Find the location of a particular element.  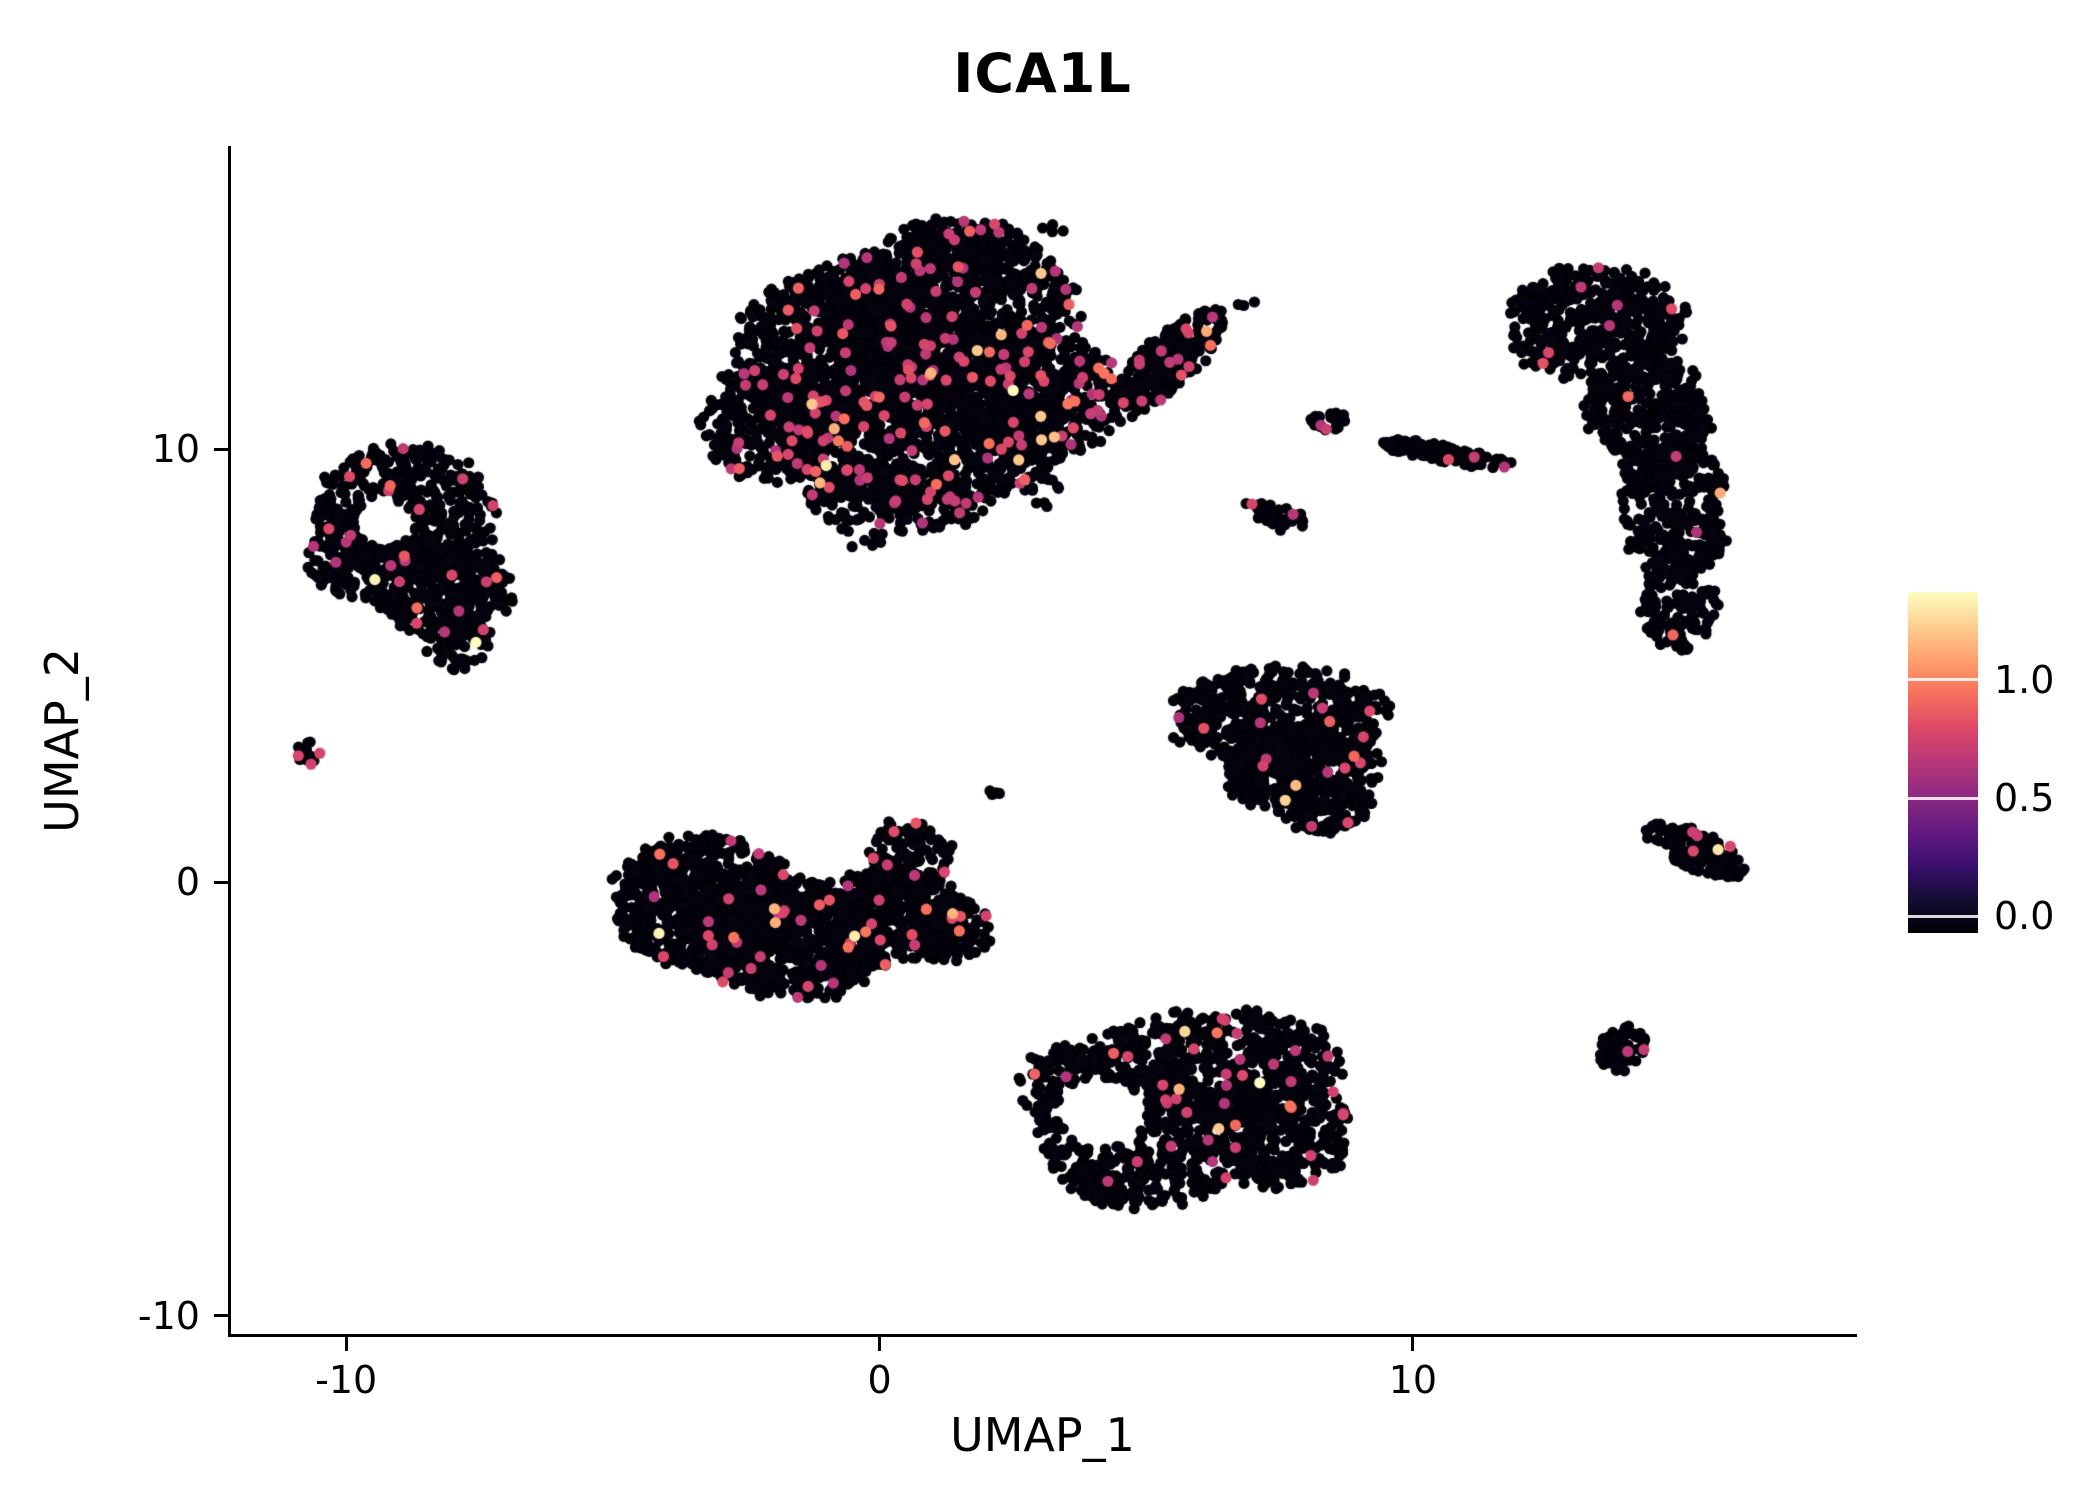

y-tick-label: 10 is located at coordinates (175, 449).